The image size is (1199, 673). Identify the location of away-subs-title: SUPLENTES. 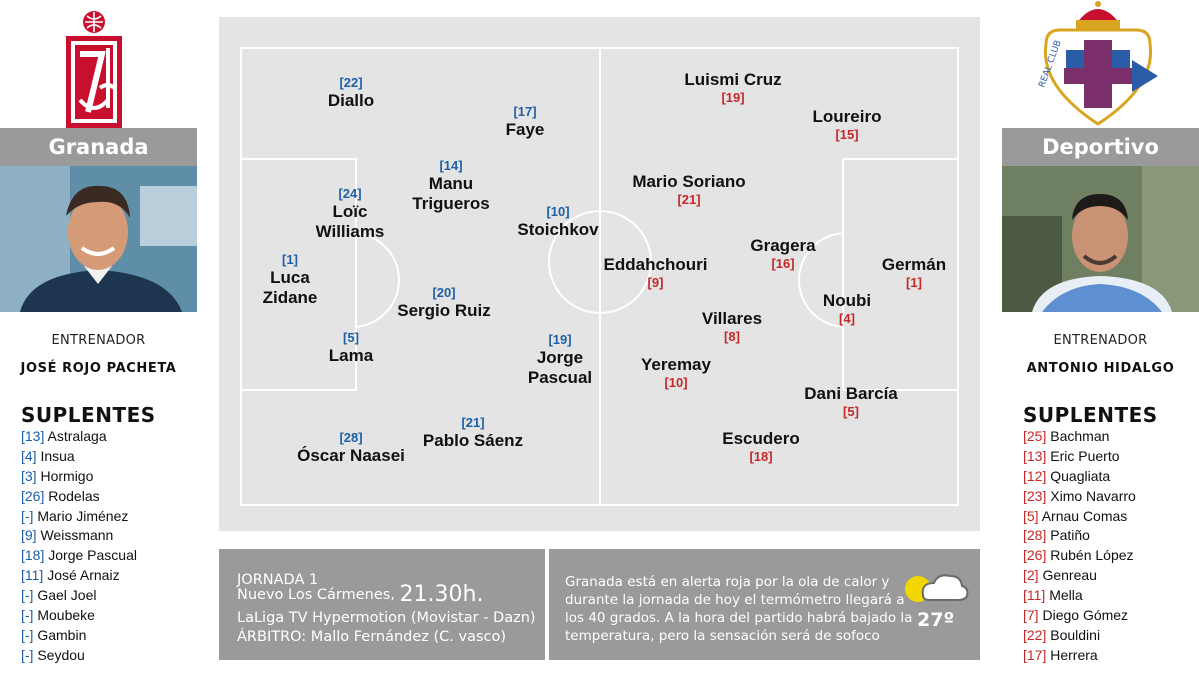
(1090, 415).